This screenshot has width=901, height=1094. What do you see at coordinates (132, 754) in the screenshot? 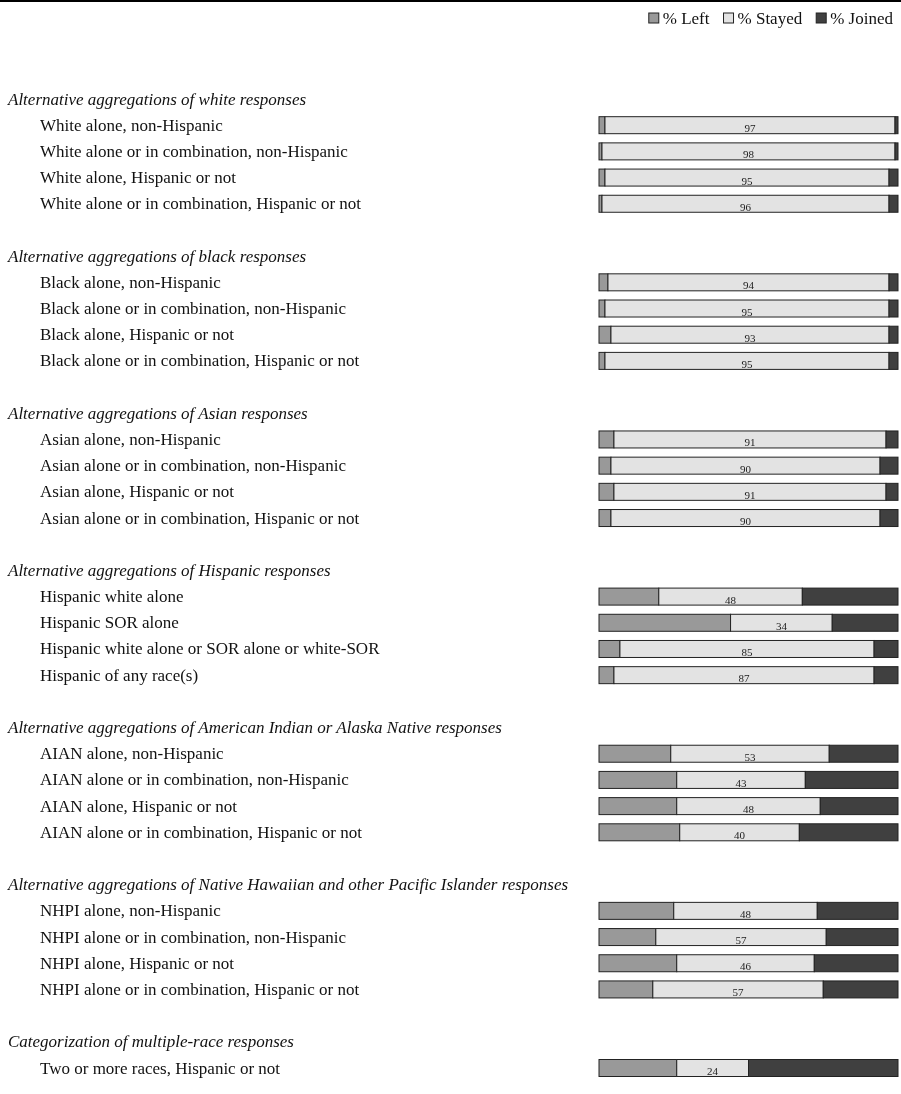
I see `y-tick-label: AIAN alone, non-Hispanic` at bounding box center [132, 754].